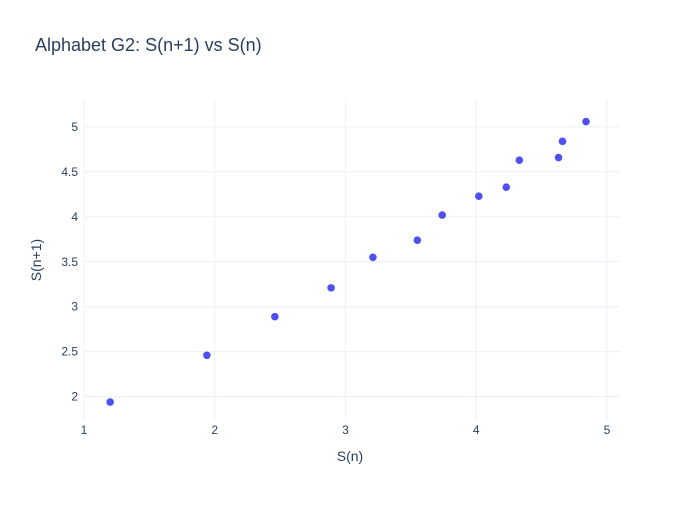 The image size is (700, 505). I want to click on y-tick-label: 3, so click(74, 307).